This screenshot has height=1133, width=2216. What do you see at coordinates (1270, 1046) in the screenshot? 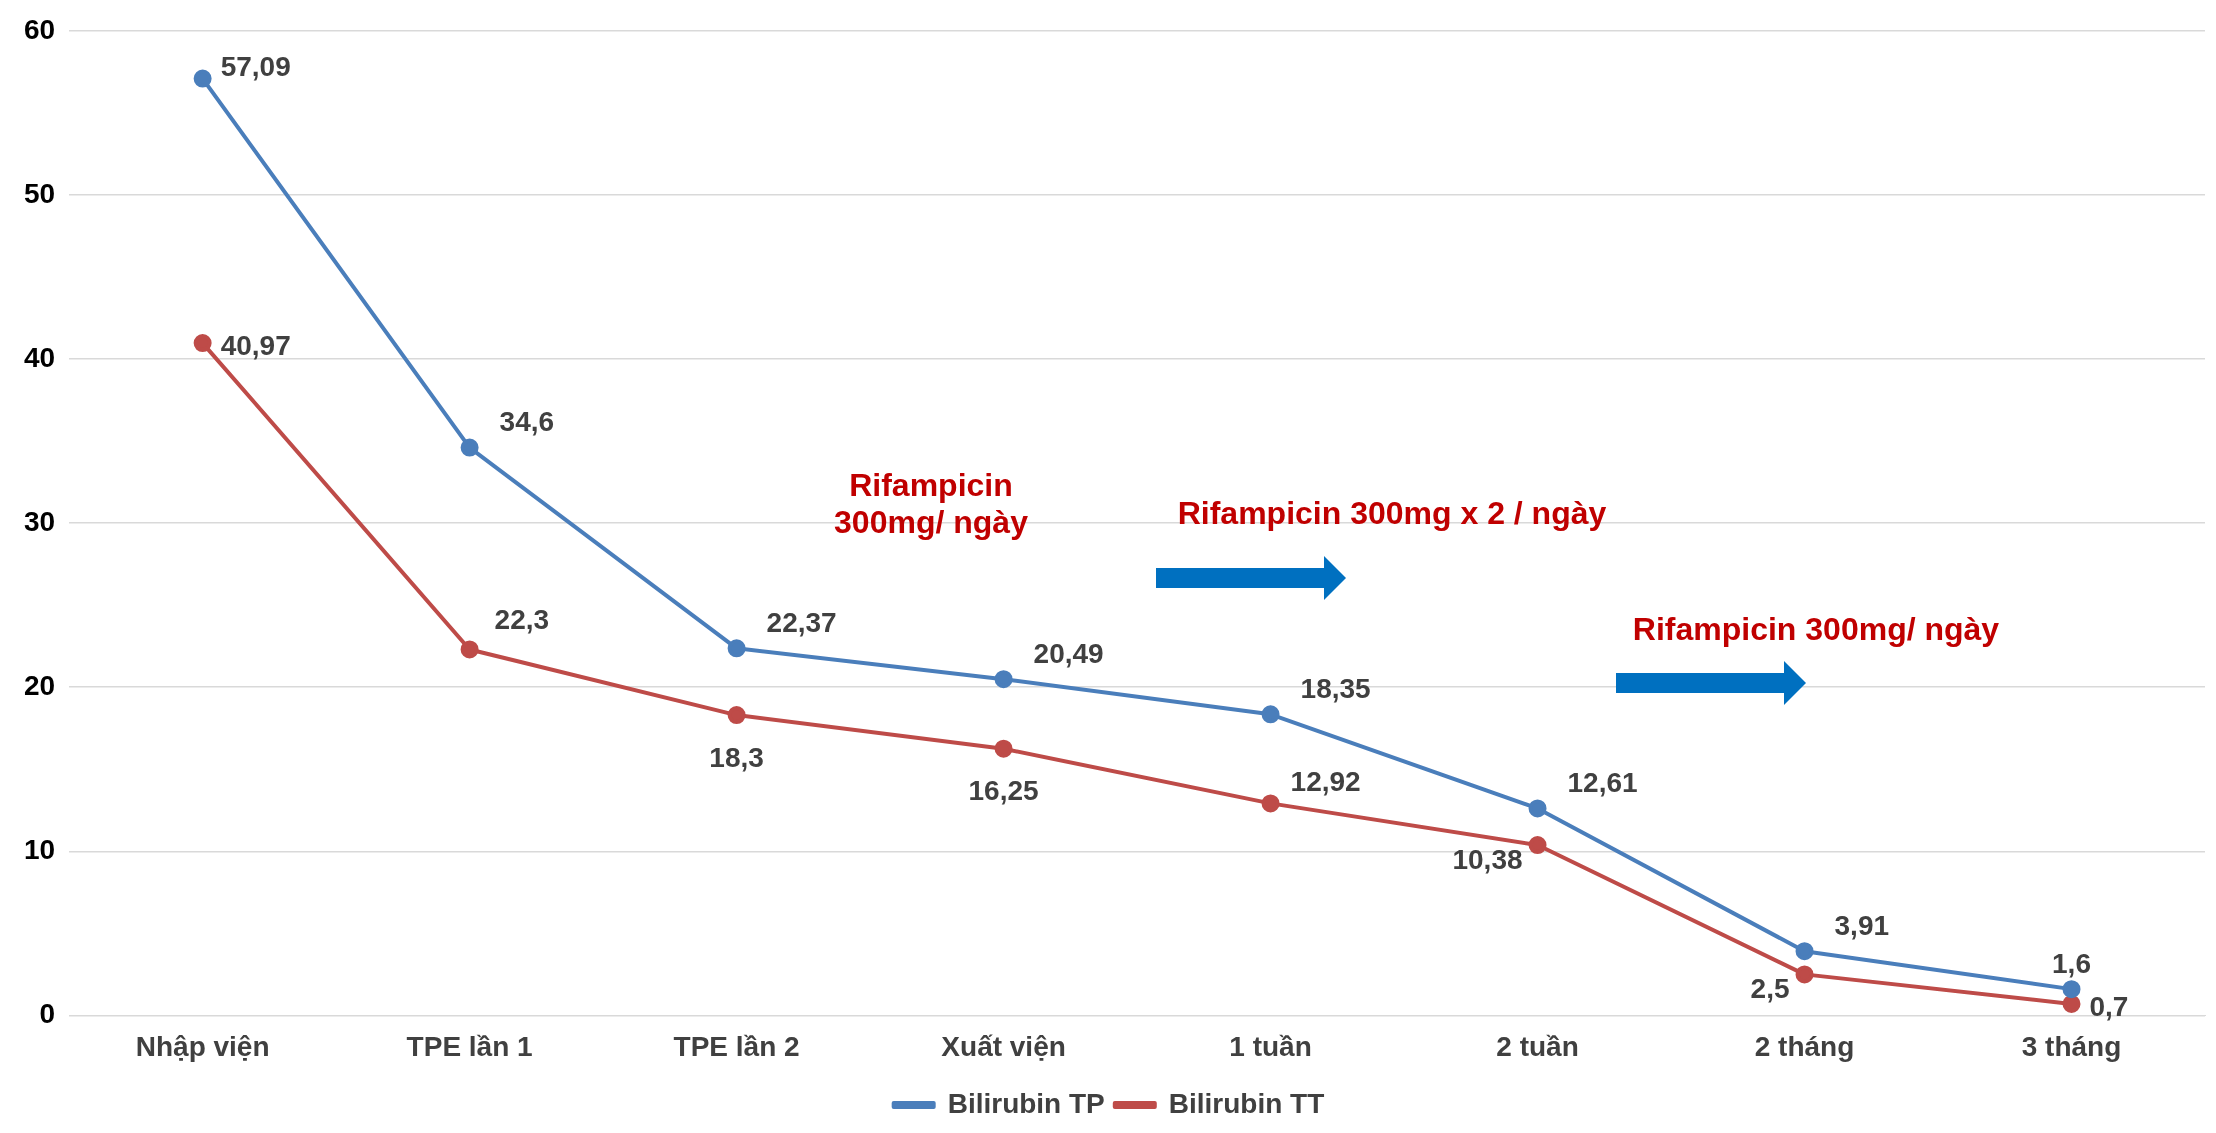
I see `x-tick-label: 1 tuần` at bounding box center [1270, 1046].